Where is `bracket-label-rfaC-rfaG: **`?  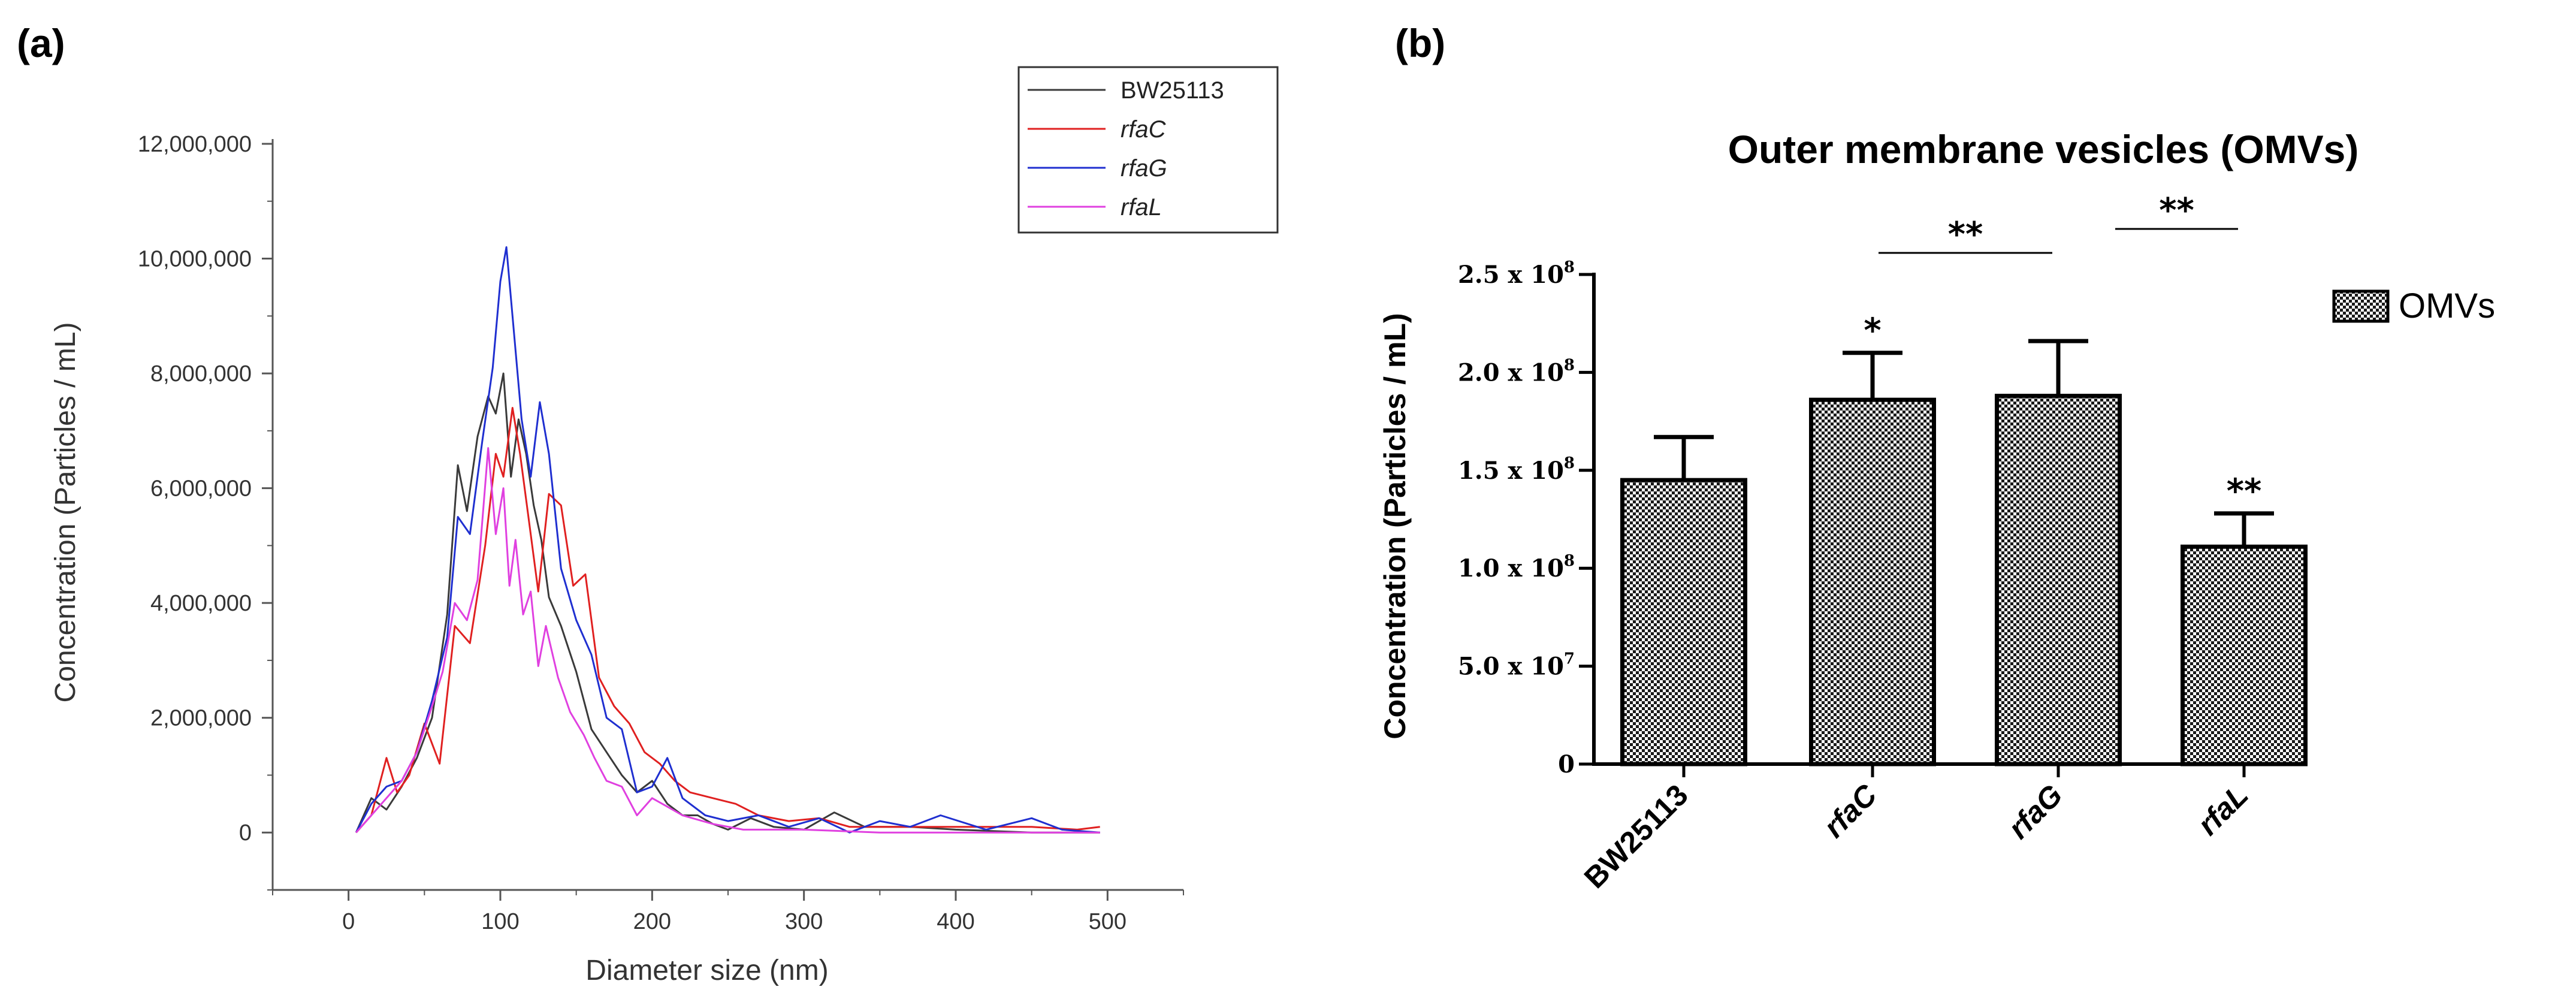
bracket-label-rfaC-rfaG: ** is located at coordinates (1966, 235).